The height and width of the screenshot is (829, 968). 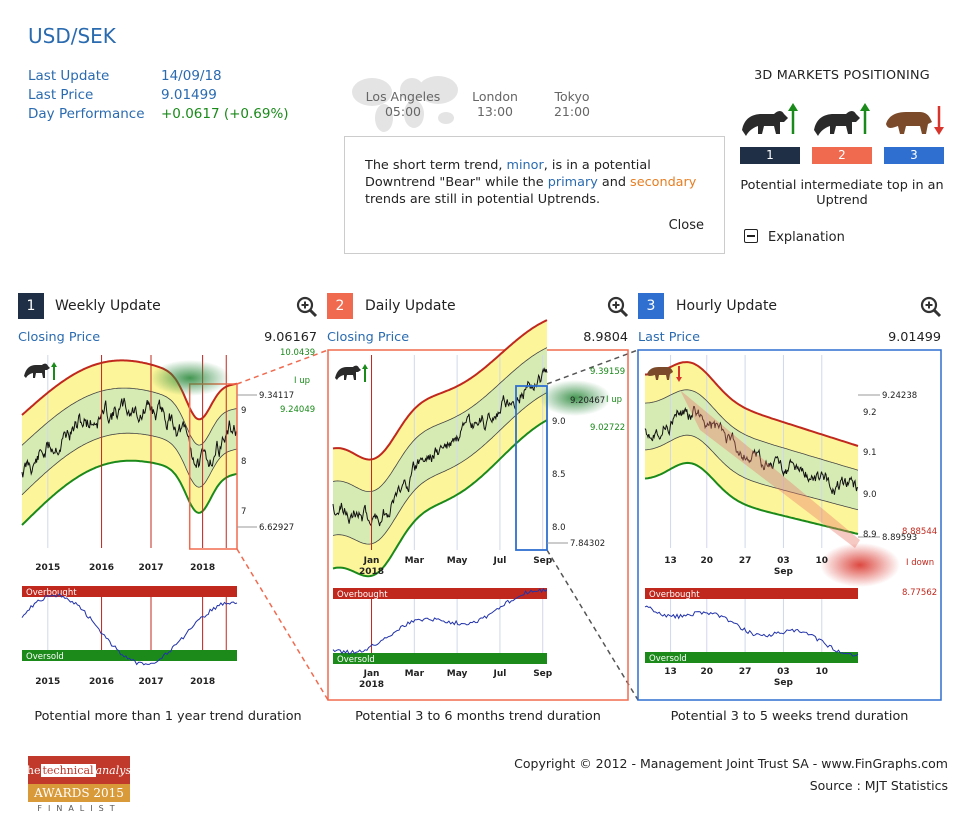 I want to click on level-label: 7.84302, so click(x=587, y=544).